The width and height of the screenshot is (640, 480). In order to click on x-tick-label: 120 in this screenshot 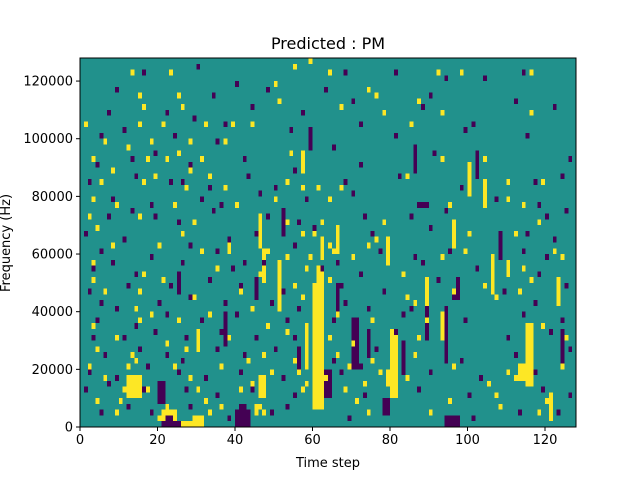, I will do `click(545, 440)`.